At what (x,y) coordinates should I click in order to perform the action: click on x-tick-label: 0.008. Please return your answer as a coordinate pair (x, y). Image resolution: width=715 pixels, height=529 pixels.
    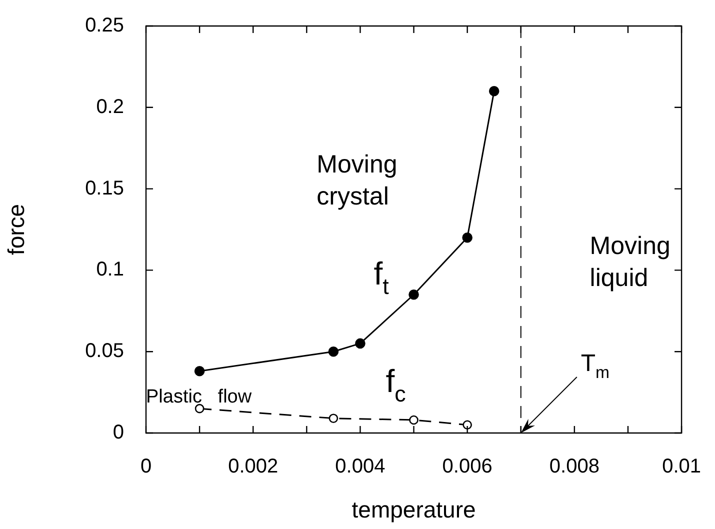
    Looking at the image, I should click on (574, 467).